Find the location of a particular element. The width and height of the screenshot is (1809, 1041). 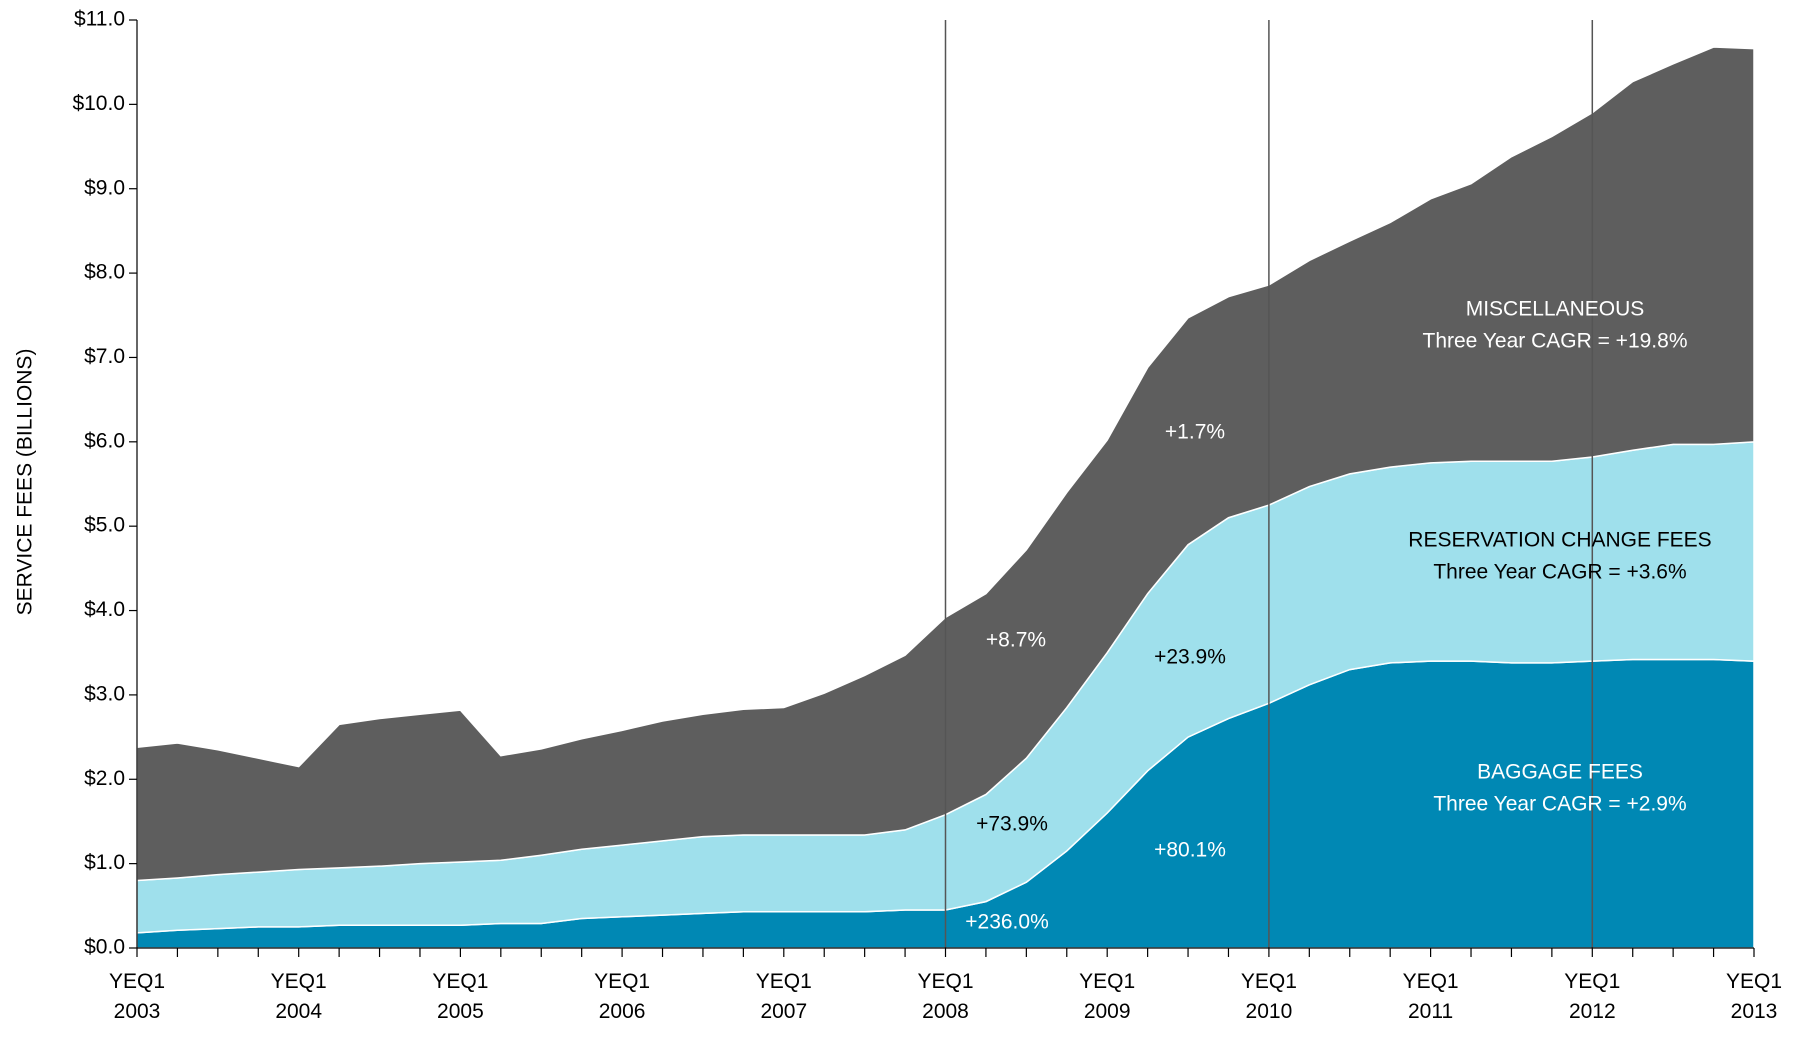

annotation: +80.1% is located at coordinates (1190, 850).